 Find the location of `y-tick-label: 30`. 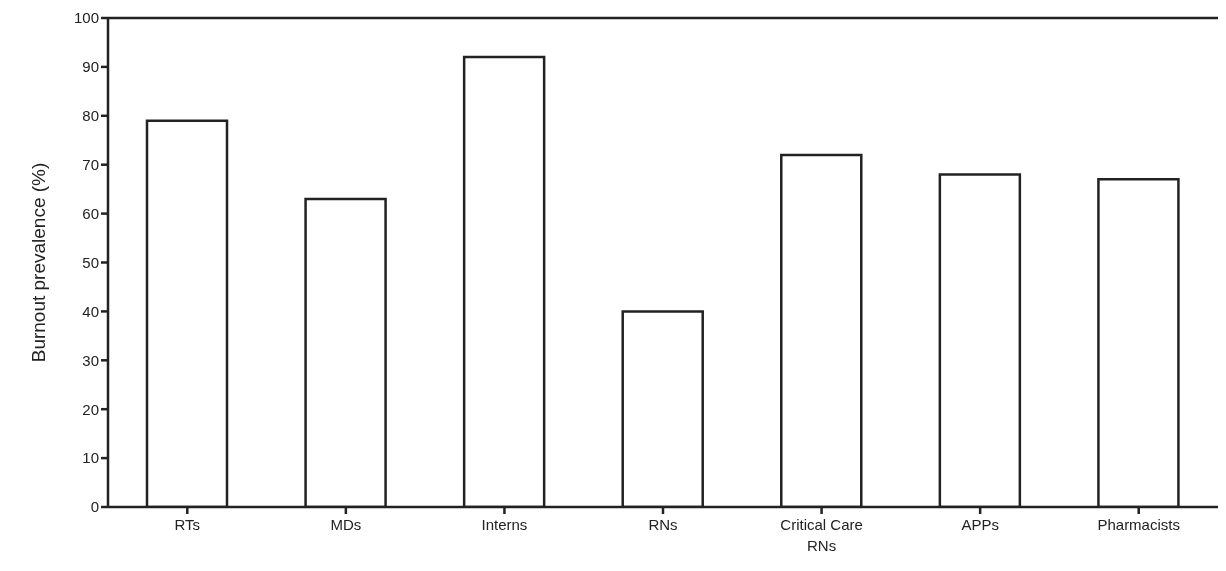

y-tick-label: 30 is located at coordinates (90, 360).